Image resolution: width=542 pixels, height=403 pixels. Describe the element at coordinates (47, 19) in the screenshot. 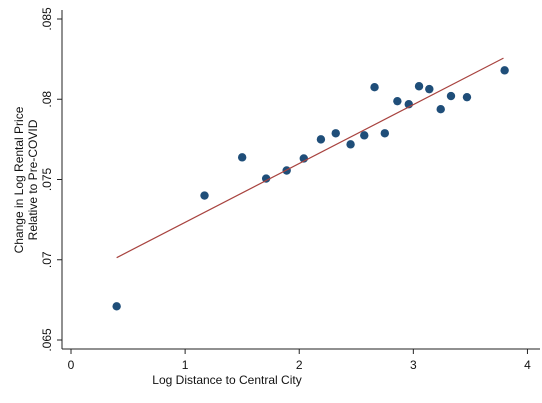

I see `y-tick-label: .085` at that location.